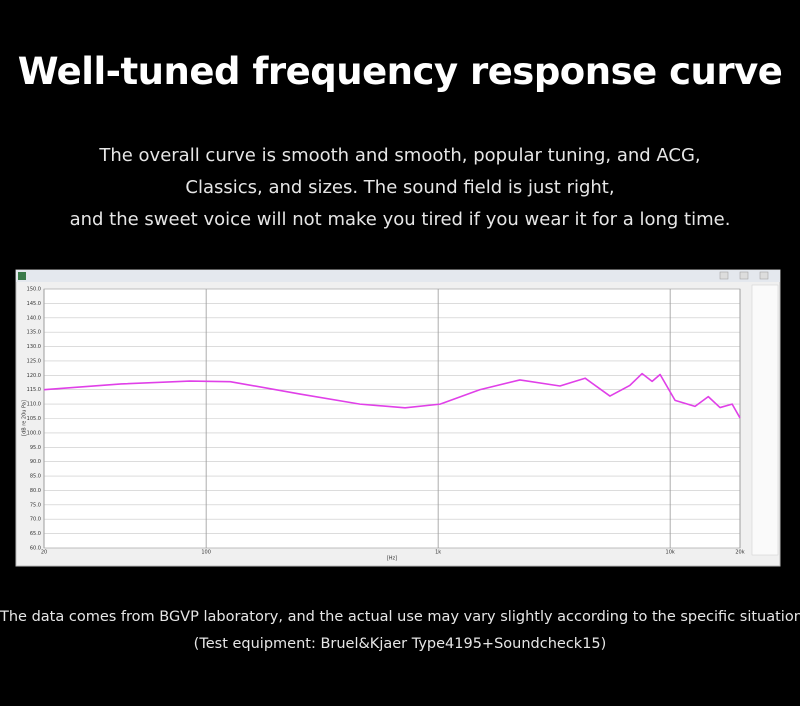  Describe the element at coordinates (35, 477) in the screenshot. I see `y-tick-label: 85.0` at that location.